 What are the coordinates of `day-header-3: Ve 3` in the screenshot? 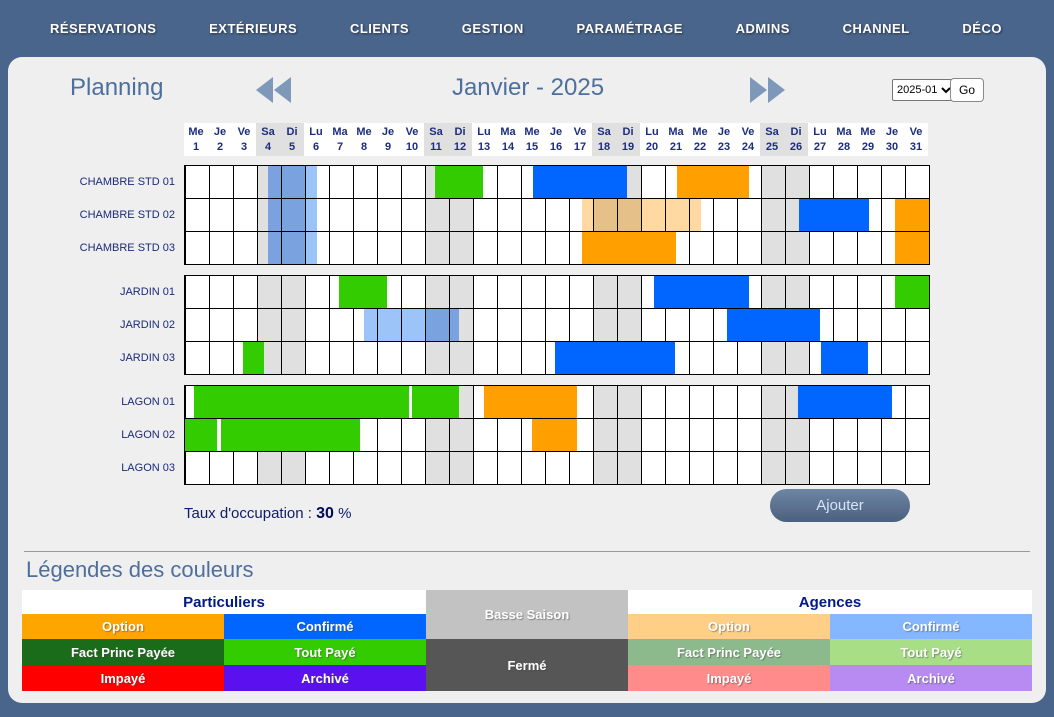 It's located at (244, 139).